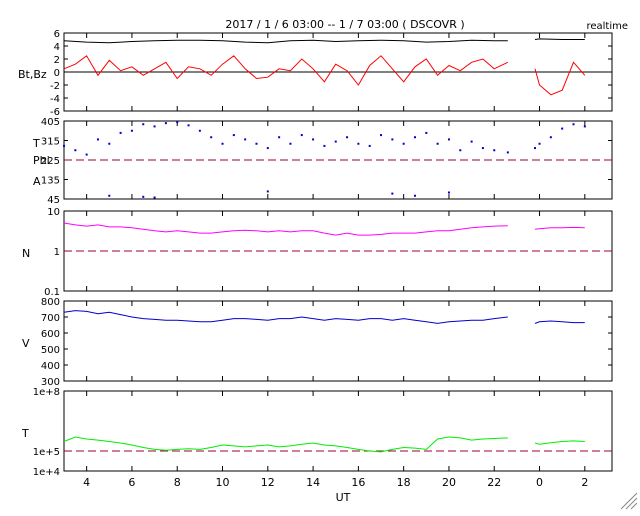 The height and width of the screenshot is (516, 640). Describe the element at coordinates (46, 472) in the screenshot. I see `y-tick-label: 1e+4` at that location.